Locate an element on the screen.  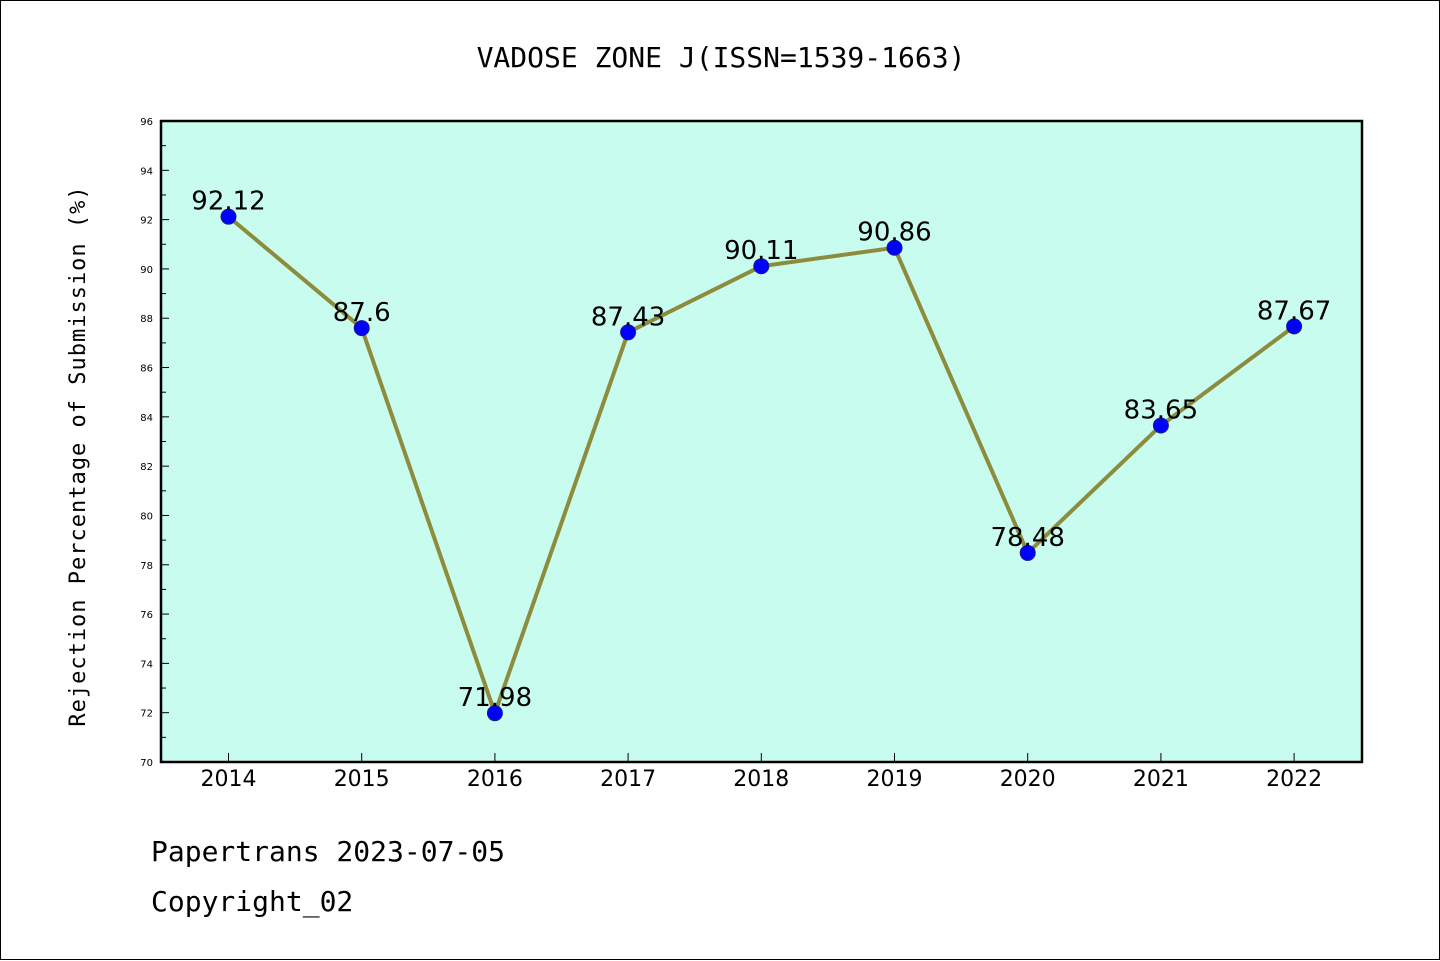
x-tick-label: 2019 is located at coordinates (895, 779).